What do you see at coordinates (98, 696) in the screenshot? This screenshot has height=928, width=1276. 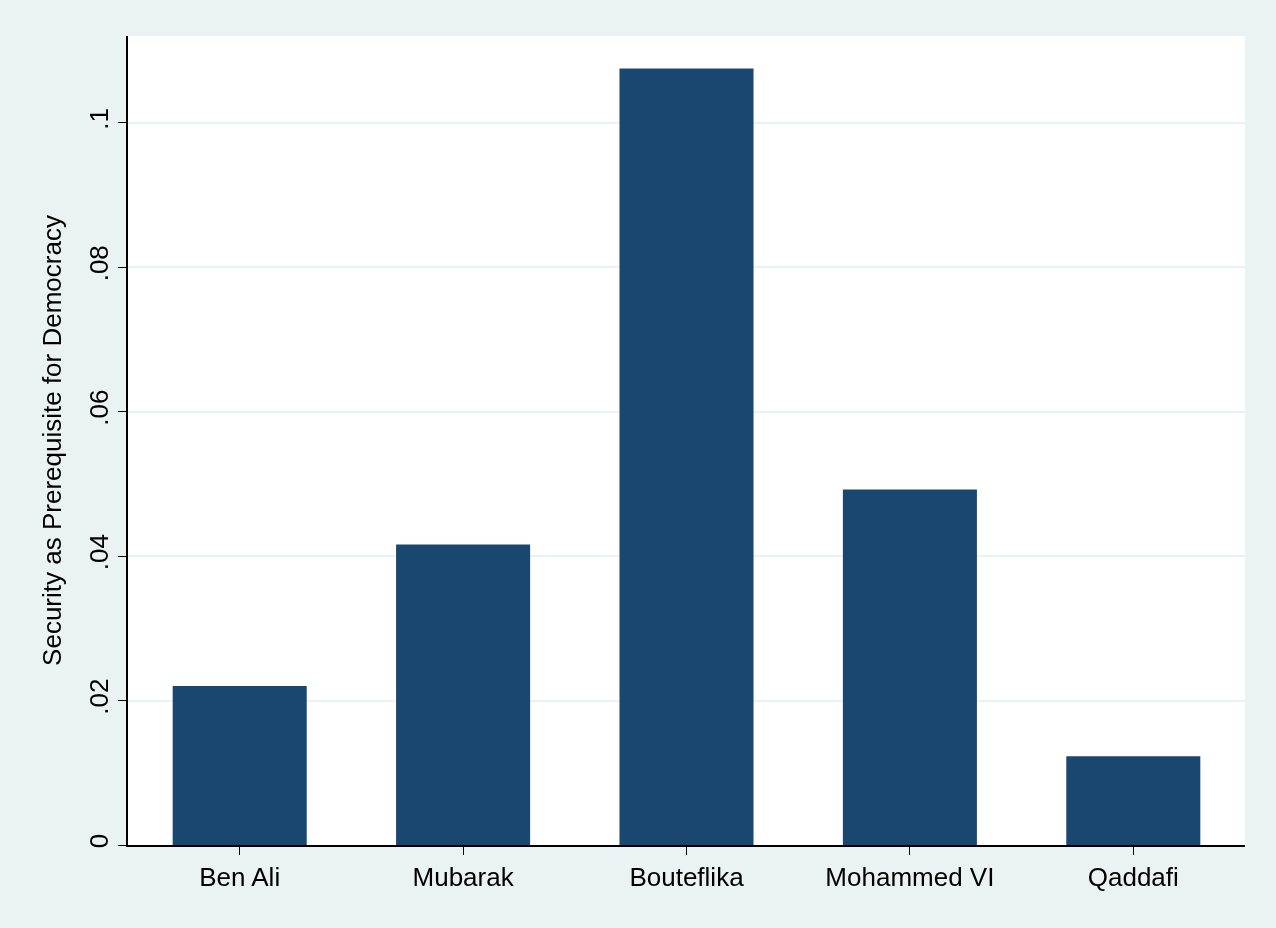 I see `y-tick-label: .02` at bounding box center [98, 696].